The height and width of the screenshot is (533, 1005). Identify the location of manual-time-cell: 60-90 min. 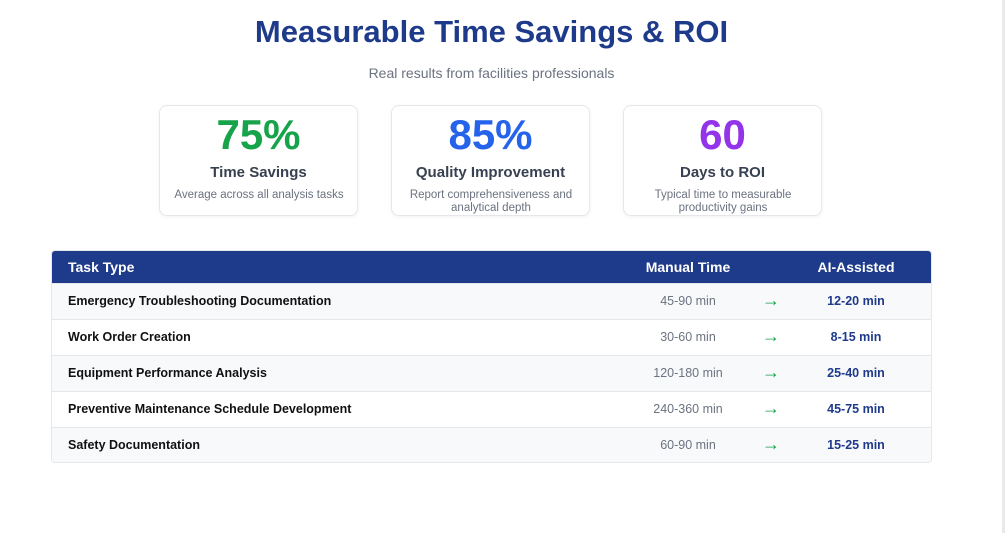
(688, 445).